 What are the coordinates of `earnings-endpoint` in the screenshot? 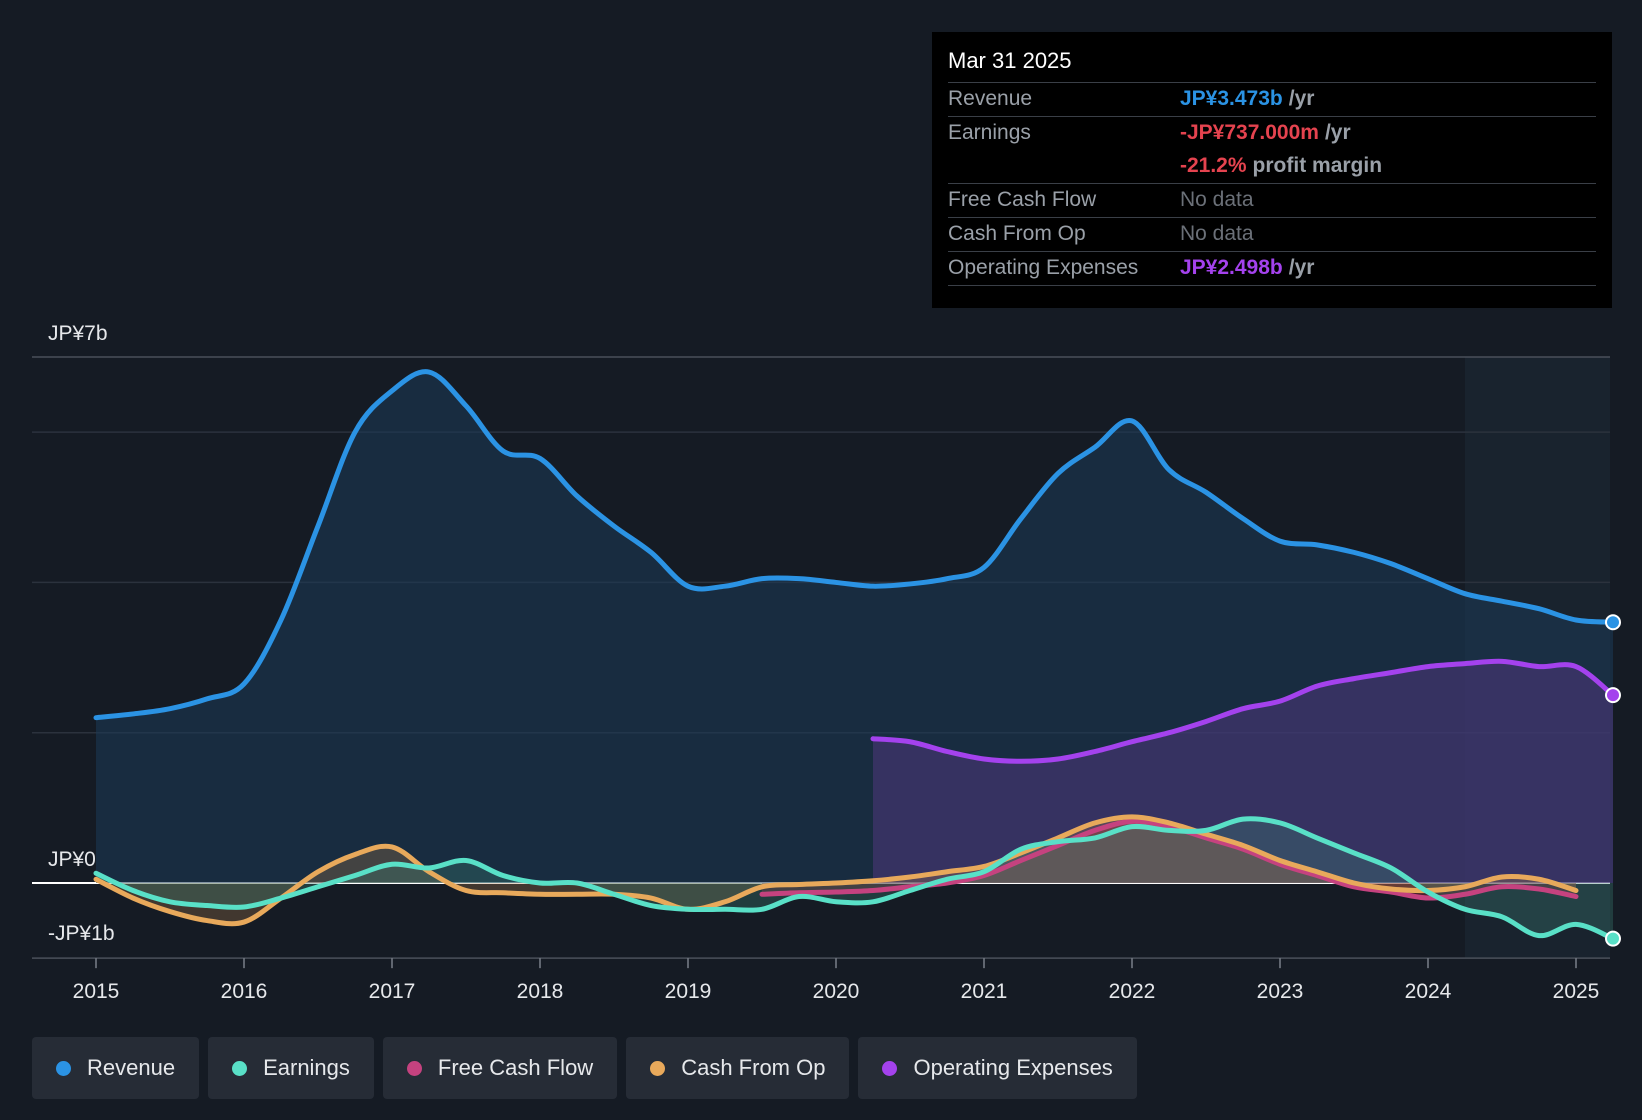 It's located at (1613, 938).